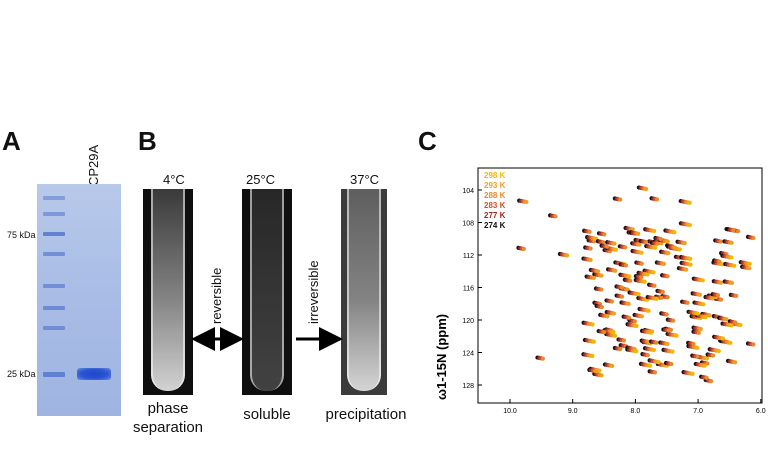 The width and height of the screenshot is (768, 453). I want to click on y-tick-label: 108, so click(468, 224).